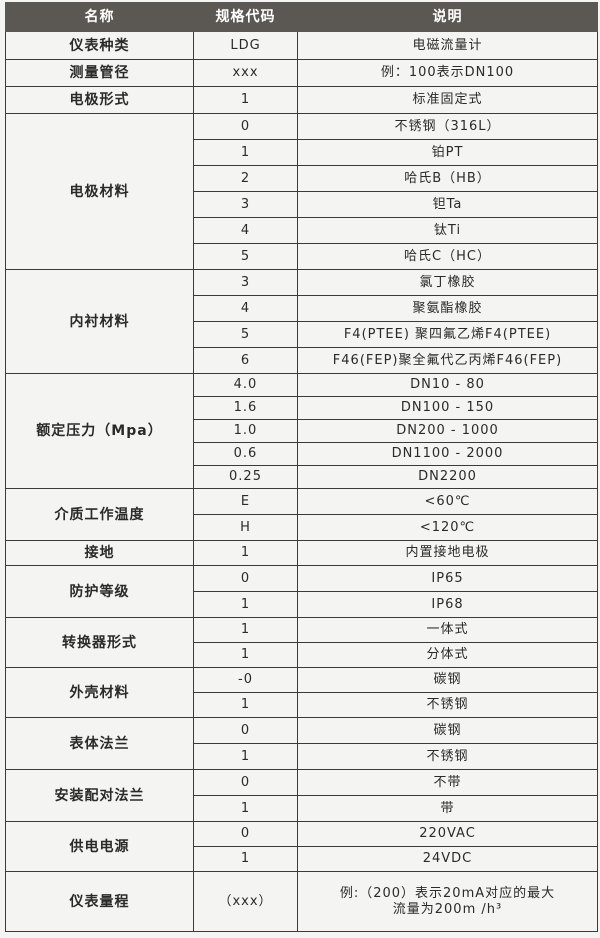 This screenshot has height=938, width=600. Describe the element at coordinates (447, 730) in the screenshot. I see `spec-desc: 碳钢` at that location.